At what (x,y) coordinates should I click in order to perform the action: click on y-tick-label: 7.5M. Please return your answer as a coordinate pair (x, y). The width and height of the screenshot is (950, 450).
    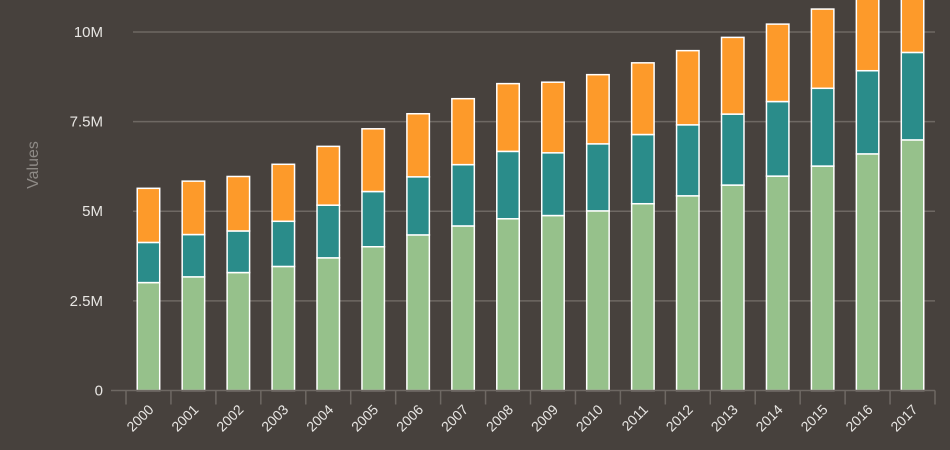
    Looking at the image, I should click on (86, 122).